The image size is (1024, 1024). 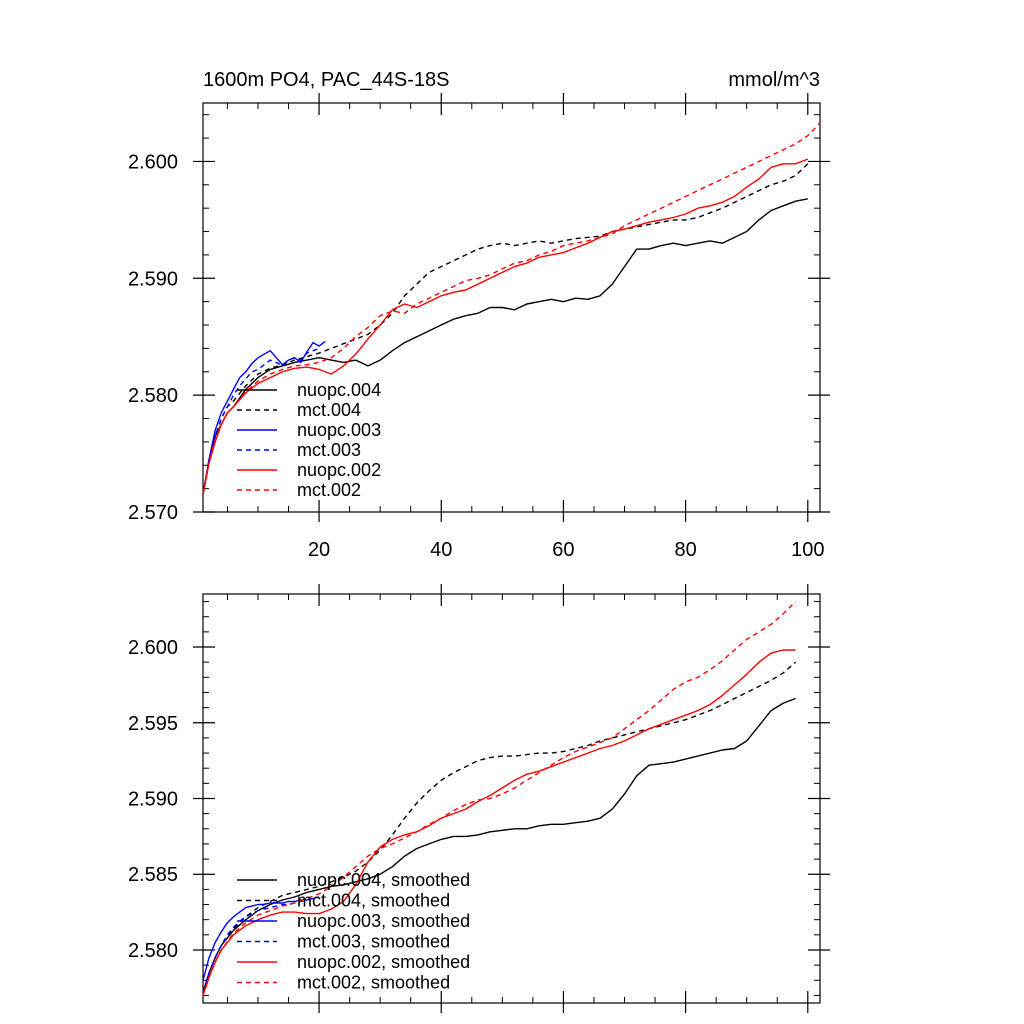 I want to click on legend-label: mct.004, so click(x=329, y=410).